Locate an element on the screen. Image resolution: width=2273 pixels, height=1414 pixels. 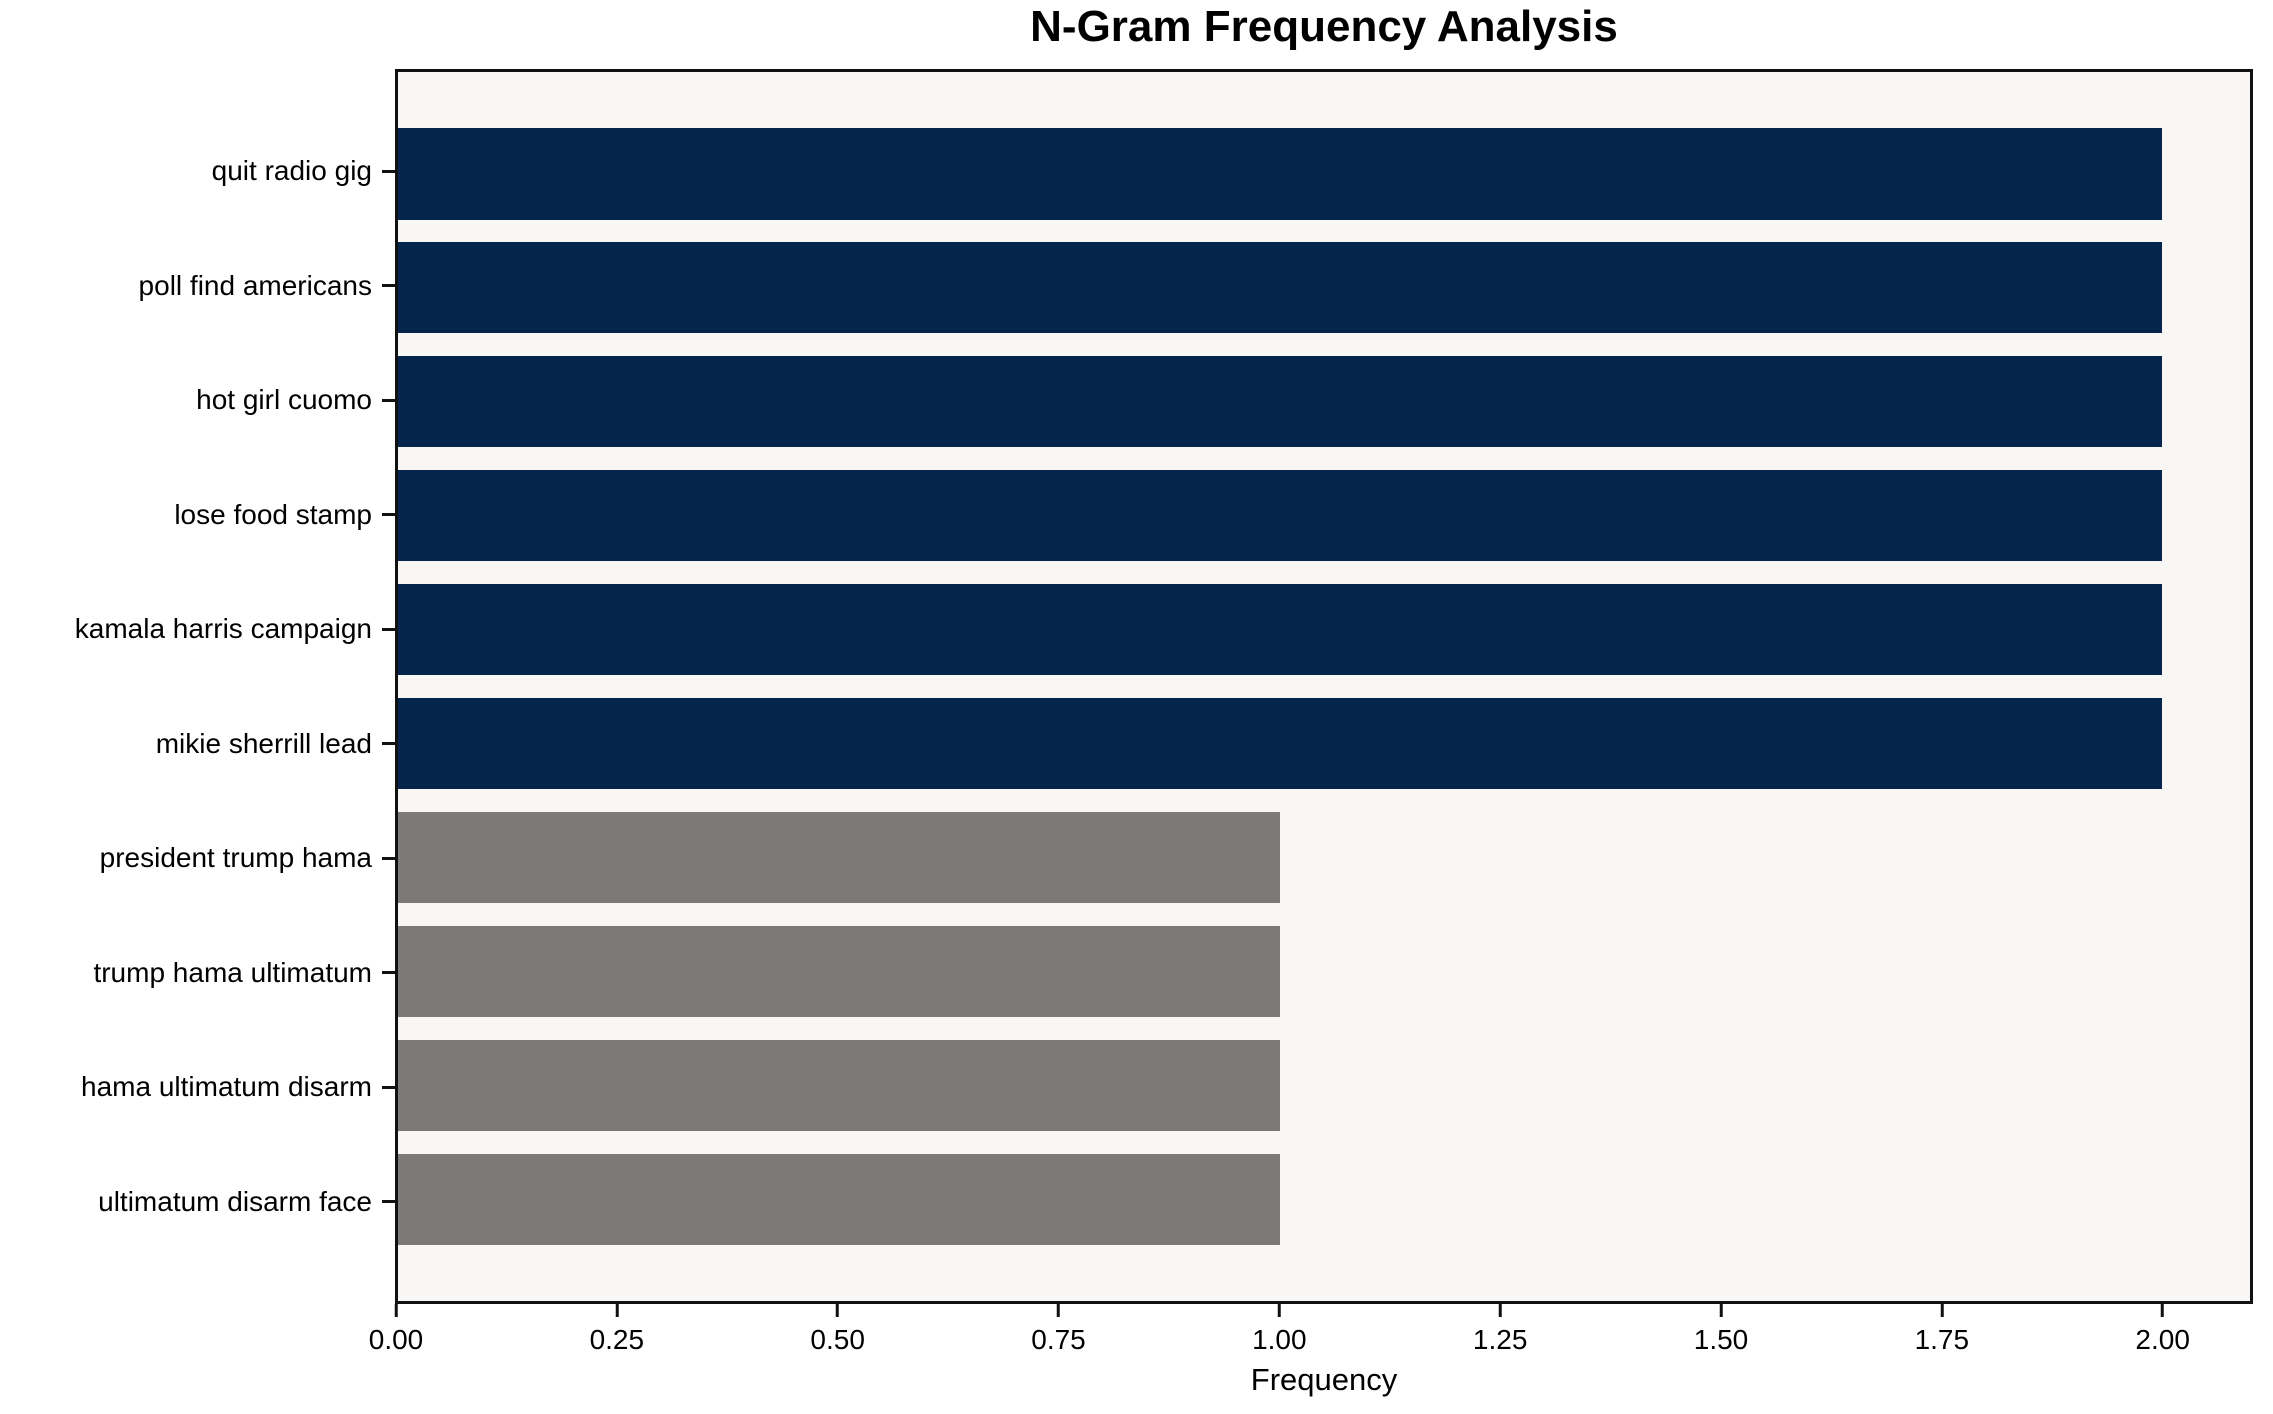
bar-row-hot-girl-cuomo is located at coordinates (1324, 402).